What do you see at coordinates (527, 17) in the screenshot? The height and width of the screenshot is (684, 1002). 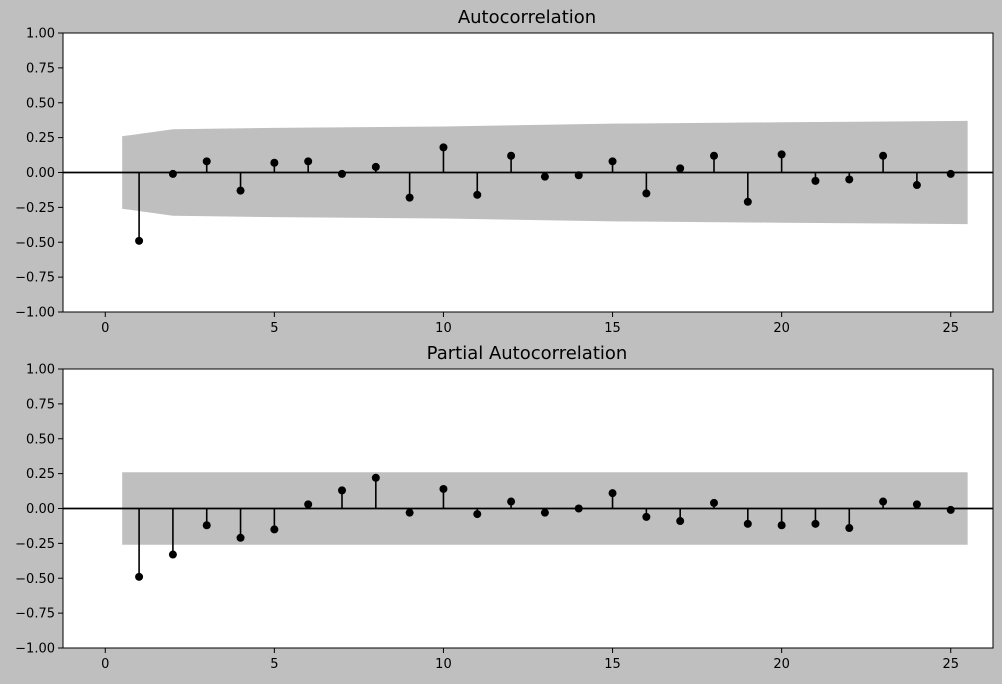 I see `acf-title: Autocorrelation` at bounding box center [527, 17].